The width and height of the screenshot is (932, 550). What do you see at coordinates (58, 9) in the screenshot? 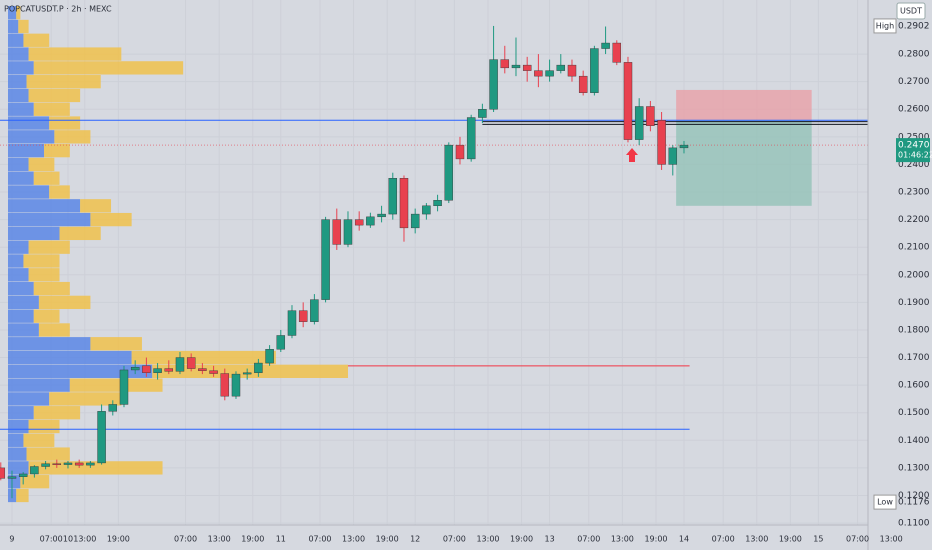
I see `chart-title: POPCATUSDT.P · 2h · MEXC` at bounding box center [58, 9].